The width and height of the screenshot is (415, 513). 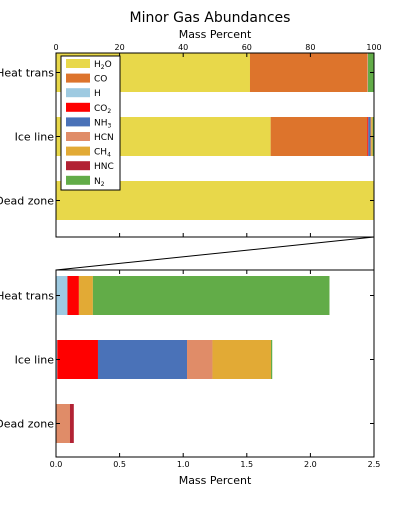 I want to click on top-x-axis-label: Mass Percent, so click(x=215, y=34).